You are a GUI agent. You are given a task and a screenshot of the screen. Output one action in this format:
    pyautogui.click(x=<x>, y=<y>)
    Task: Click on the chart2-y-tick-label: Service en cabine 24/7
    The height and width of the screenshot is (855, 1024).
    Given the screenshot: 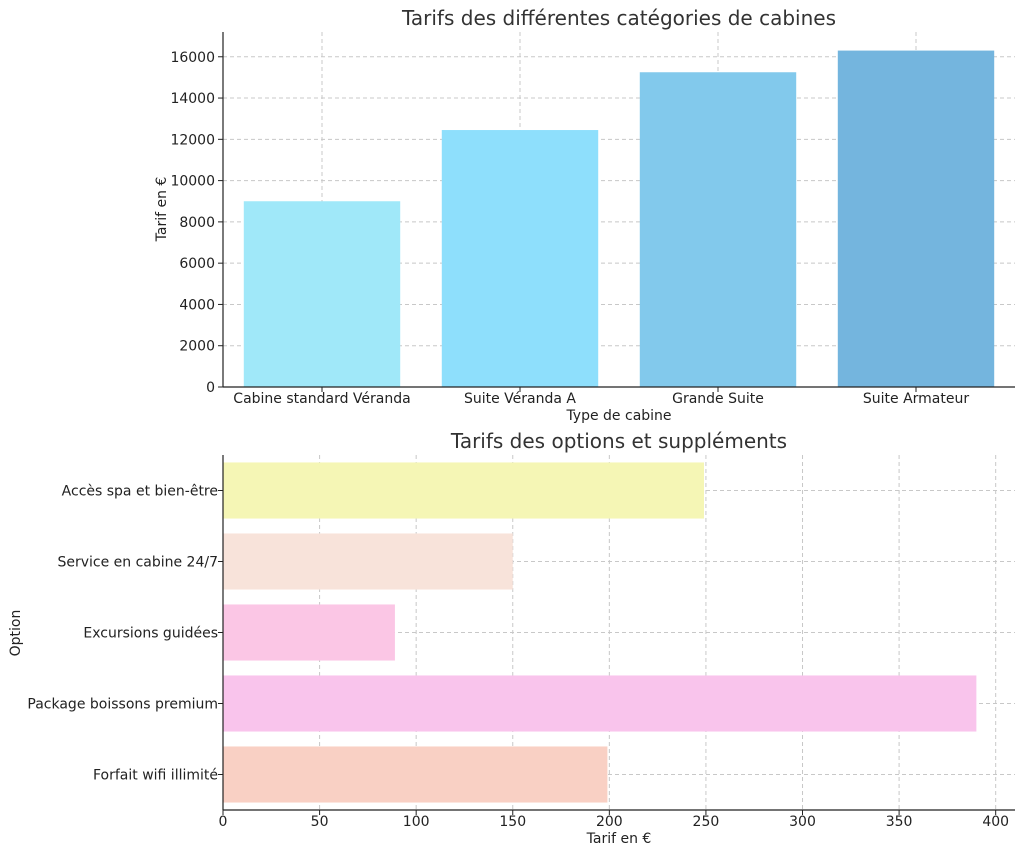 What is the action you would take?
    pyautogui.click(x=137, y=563)
    